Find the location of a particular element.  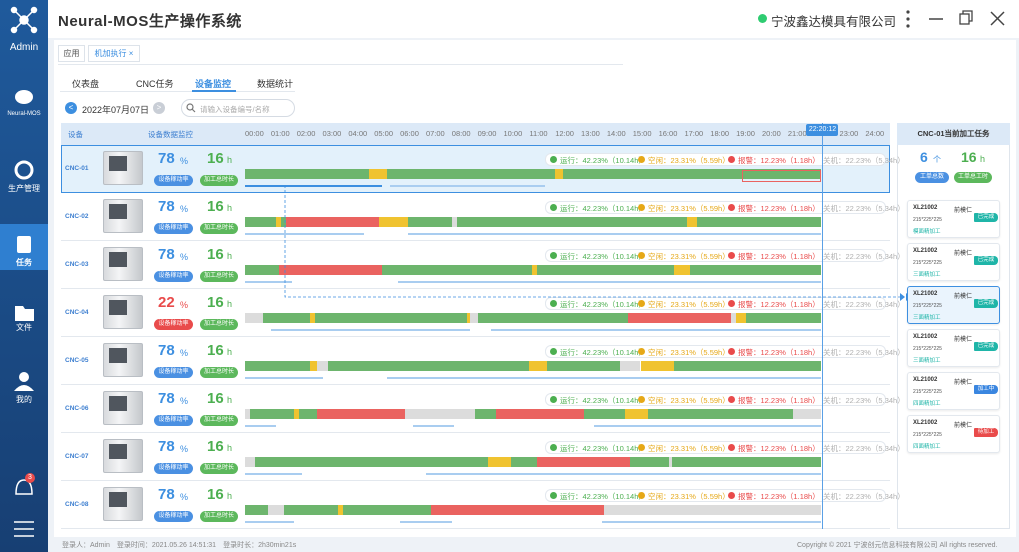

restore-button is located at coordinates (966, 17).